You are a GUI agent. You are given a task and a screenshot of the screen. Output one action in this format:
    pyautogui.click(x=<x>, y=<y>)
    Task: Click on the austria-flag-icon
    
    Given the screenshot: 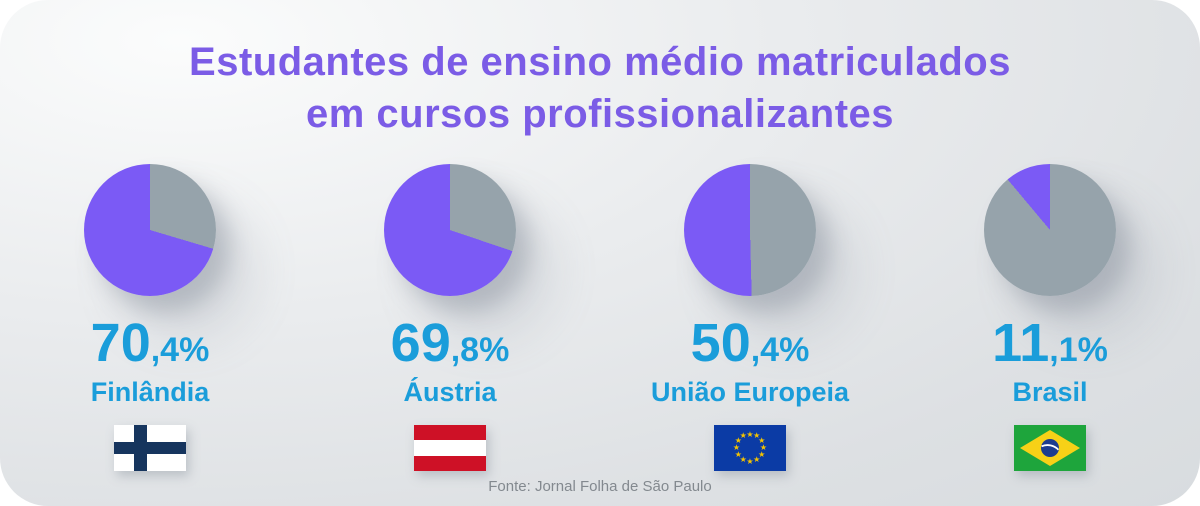 What is the action you would take?
    pyautogui.click(x=450, y=448)
    